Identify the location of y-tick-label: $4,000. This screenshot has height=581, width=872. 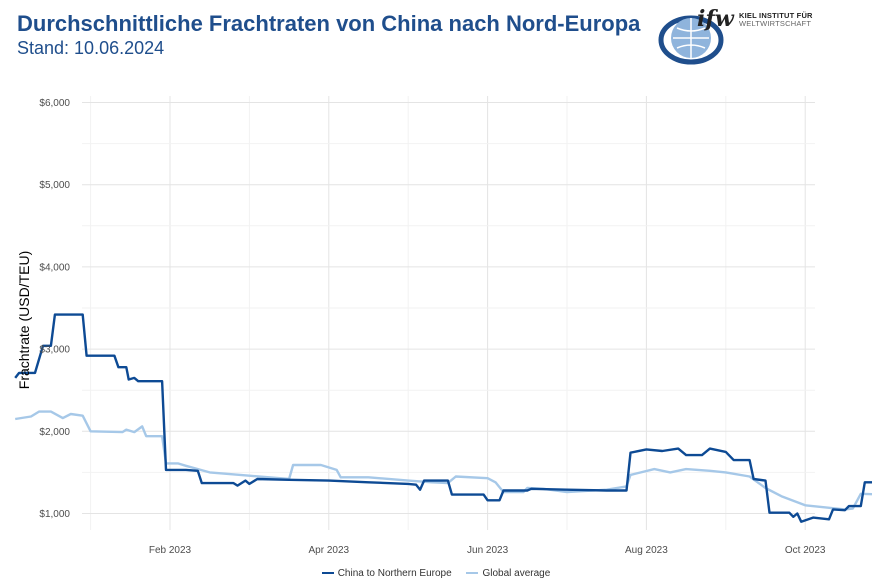
(54, 267).